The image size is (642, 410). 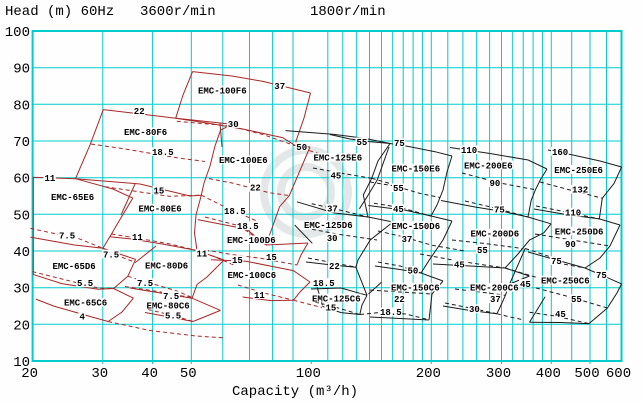 I want to click on svg-text: EMC-80F6, so click(x=145, y=133).